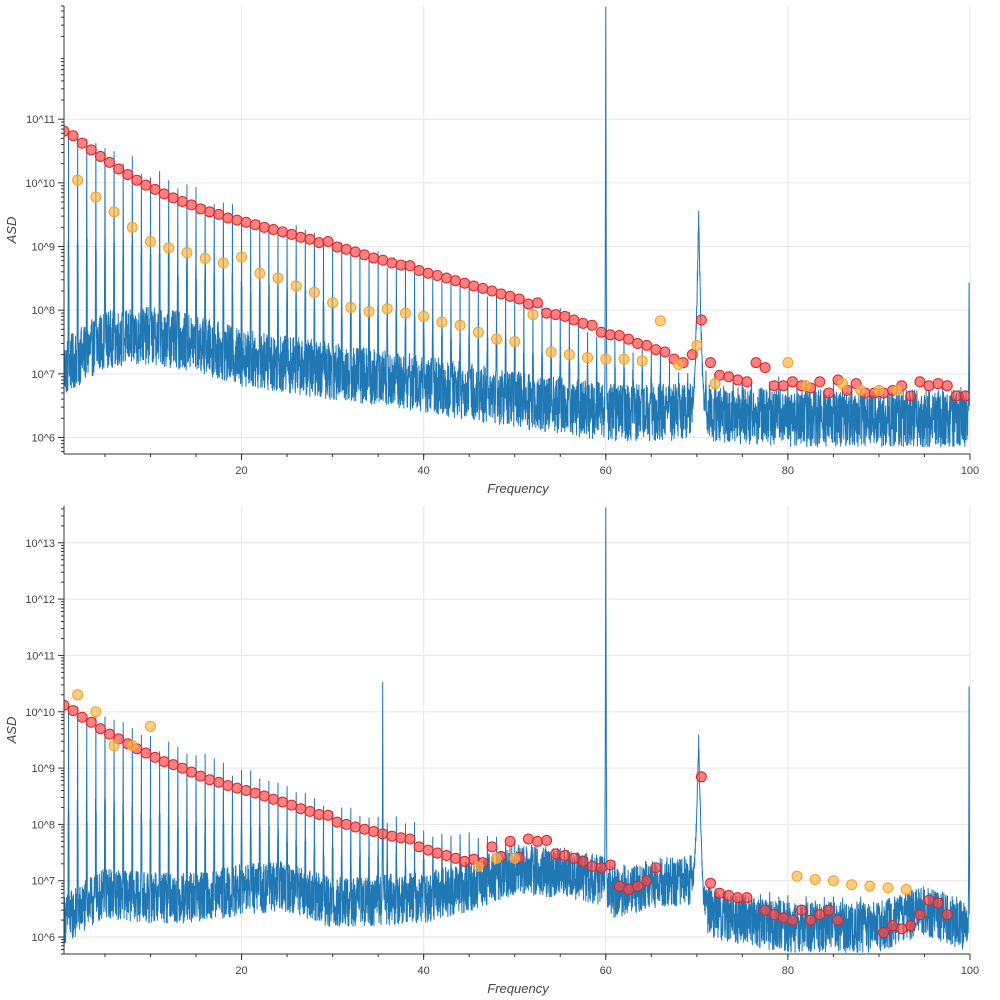 The image size is (1000, 1000). I want to click on y-tick-label: 10^8, so click(43, 311).